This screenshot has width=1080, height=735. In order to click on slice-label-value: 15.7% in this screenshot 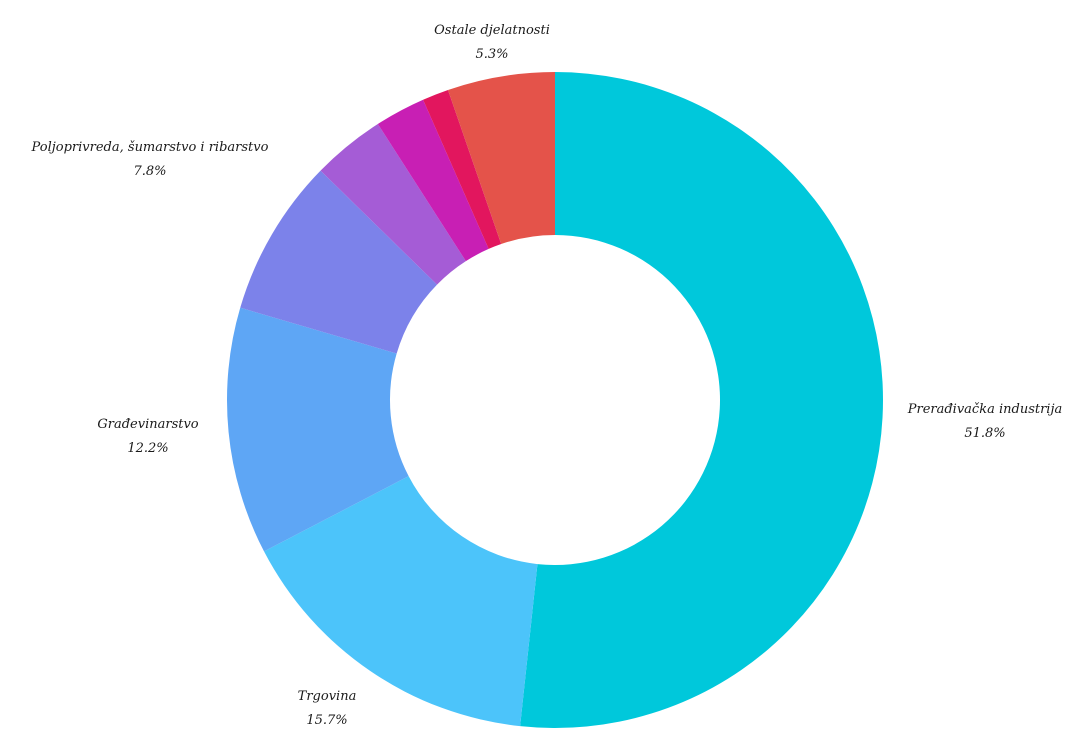, I will do `click(326, 720)`.